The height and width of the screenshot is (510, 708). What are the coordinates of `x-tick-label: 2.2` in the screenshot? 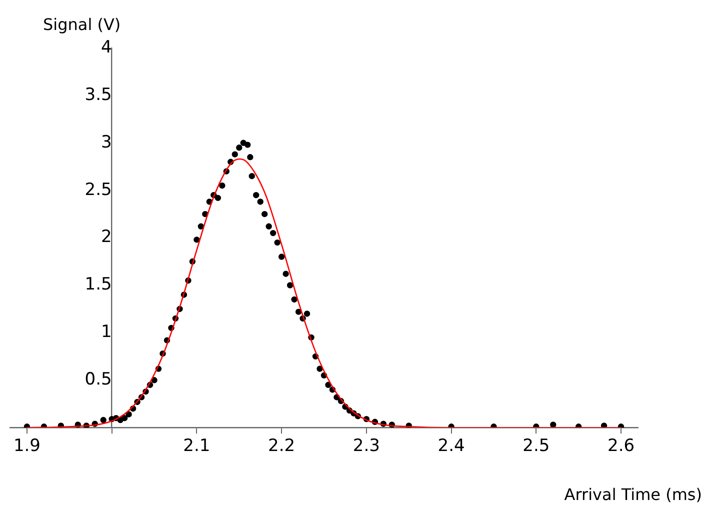 It's located at (282, 446).